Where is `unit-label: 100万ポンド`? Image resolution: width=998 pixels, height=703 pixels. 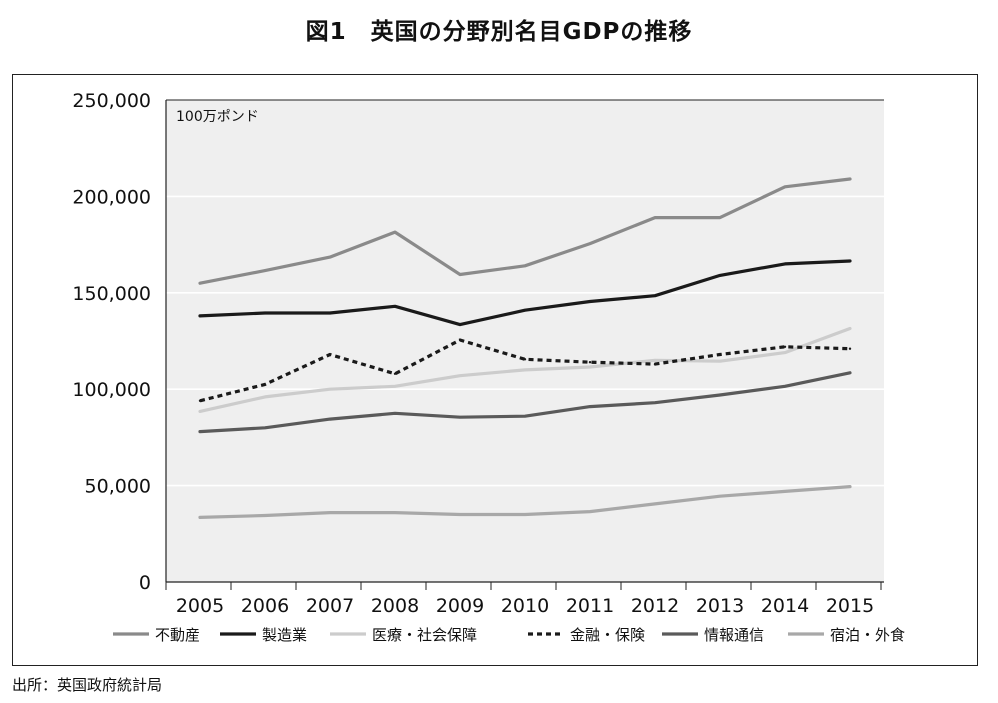
unit-label: 100万ポンド is located at coordinates (217, 117).